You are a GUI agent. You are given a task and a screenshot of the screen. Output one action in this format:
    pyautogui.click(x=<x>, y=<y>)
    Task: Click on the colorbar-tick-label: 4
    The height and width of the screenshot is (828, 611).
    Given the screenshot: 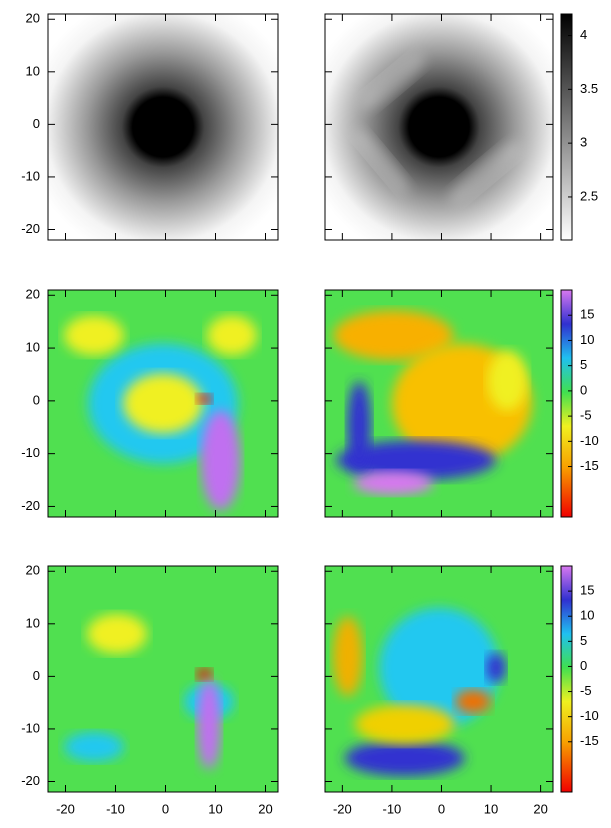 What is the action you would take?
    pyautogui.click(x=583, y=34)
    